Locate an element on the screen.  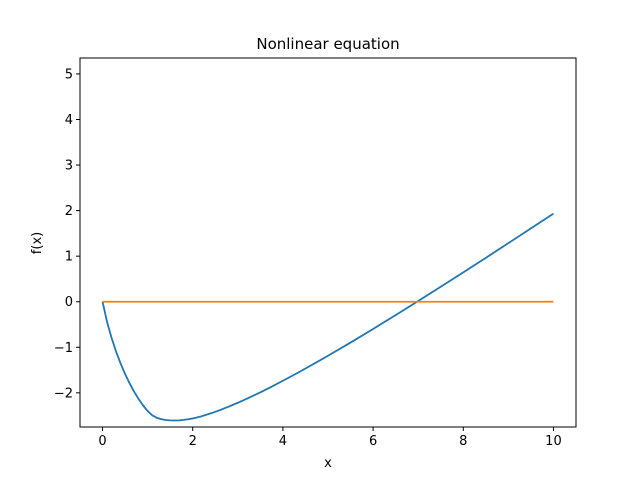
y-tick-label: −1 is located at coordinates (63, 348).